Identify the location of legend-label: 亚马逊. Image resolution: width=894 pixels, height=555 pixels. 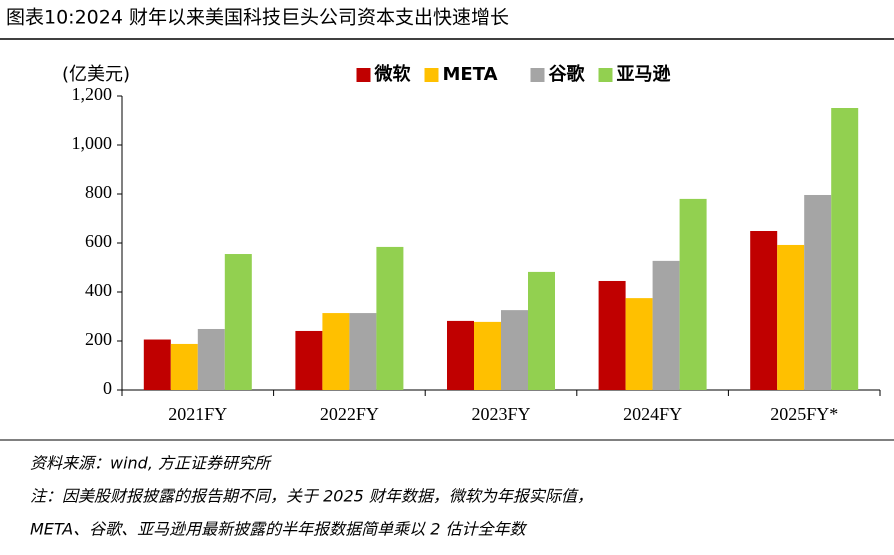
(644, 74).